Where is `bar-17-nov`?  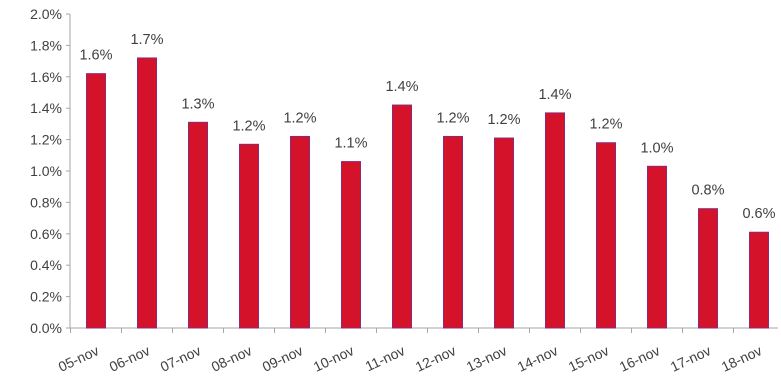
bar-17-nov is located at coordinates (708, 268).